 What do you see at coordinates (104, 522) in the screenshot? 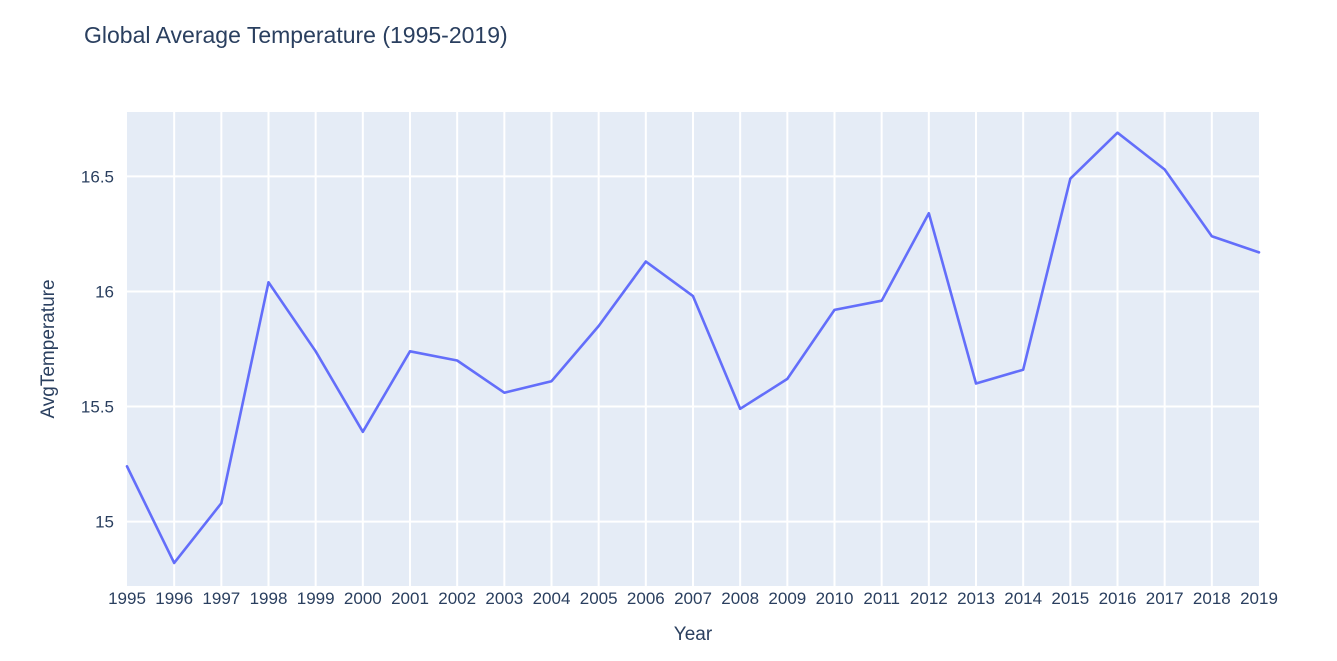
I see `y-tick-label: 15` at bounding box center [104, 522].